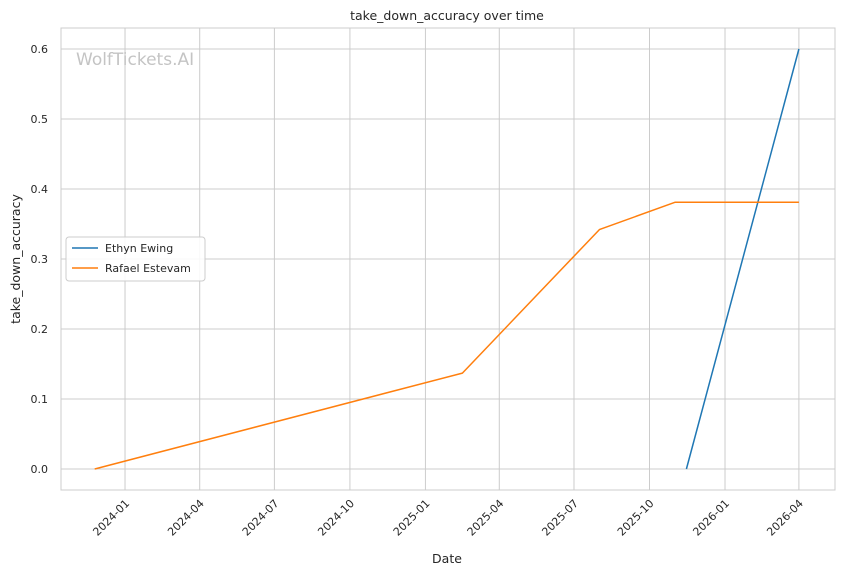 The height and width of the screenshot is (575, 844). Describe the element at coordinates (40, 189) in the screenshot. I see `y-tick-label: 0.4` at that location.